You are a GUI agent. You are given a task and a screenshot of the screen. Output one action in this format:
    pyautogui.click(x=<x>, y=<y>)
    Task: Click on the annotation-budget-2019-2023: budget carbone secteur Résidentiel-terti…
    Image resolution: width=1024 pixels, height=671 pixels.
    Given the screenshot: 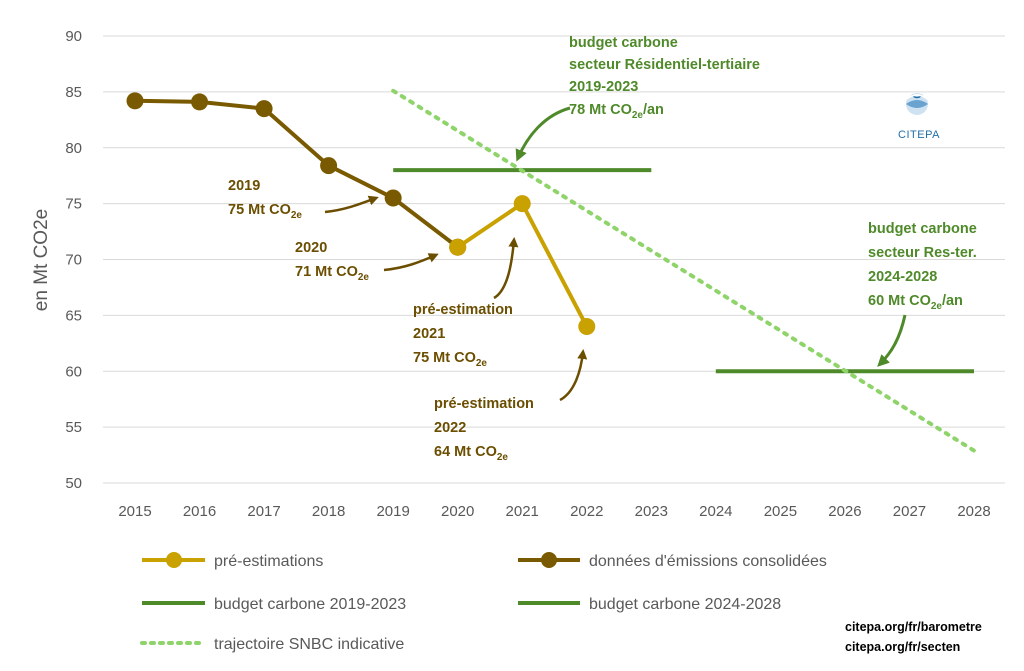 What is the action you would take?
    pyautogui.click(x=664, y=78)
    